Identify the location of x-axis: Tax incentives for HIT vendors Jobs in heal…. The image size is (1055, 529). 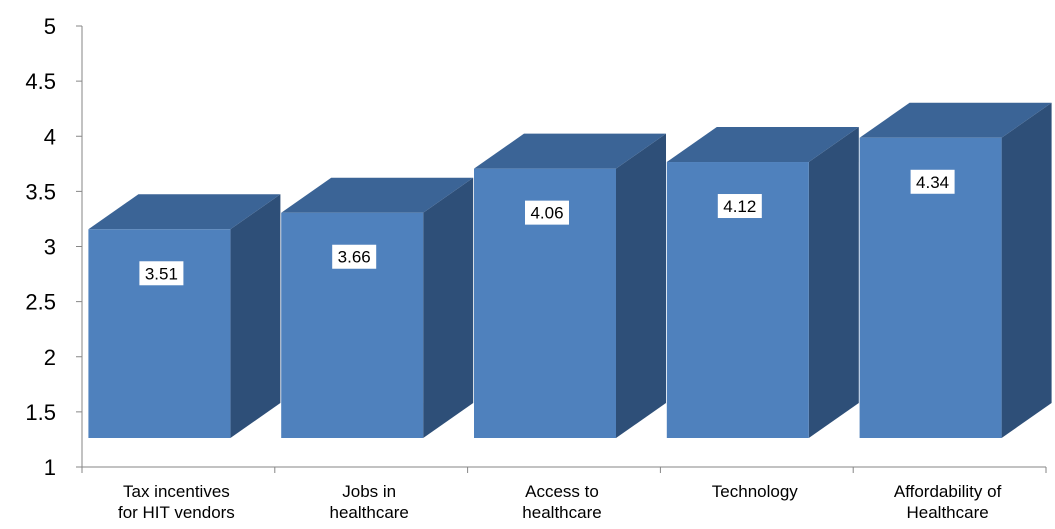
(564, 494).